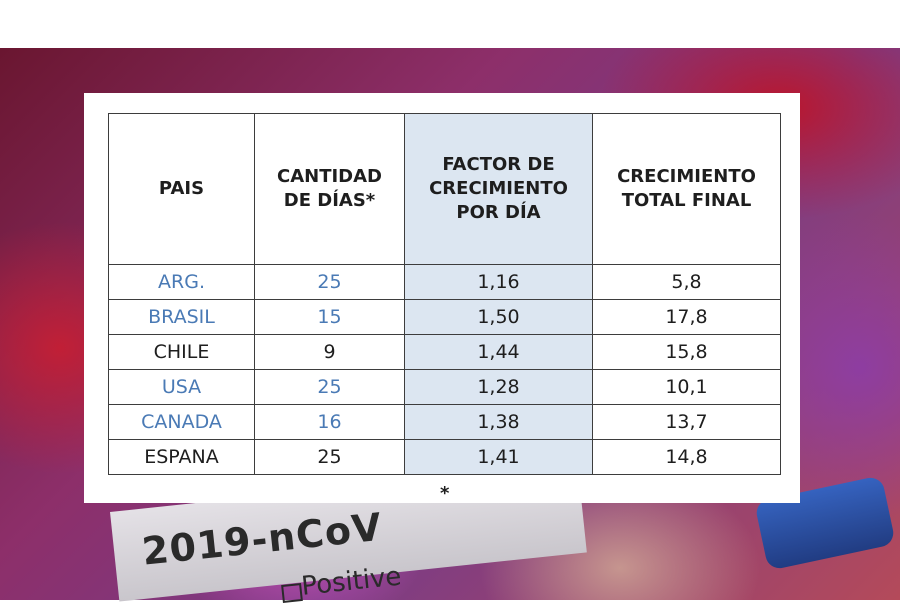 The image size is (900, 603). I want to click on header-pais: PAIS, so click(181, 189).